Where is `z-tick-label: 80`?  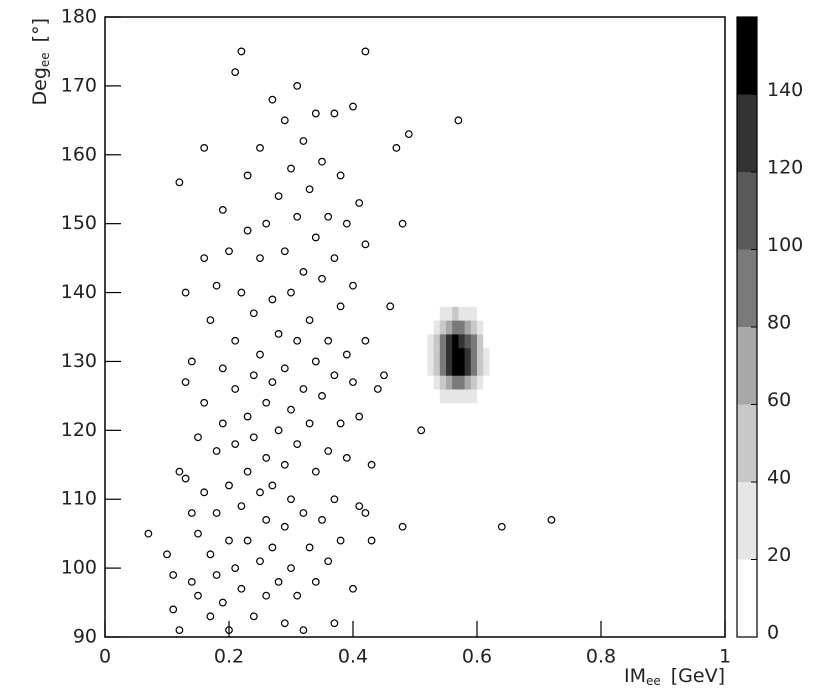 z-tick-label: 80 is located at coordinates (779, 323).